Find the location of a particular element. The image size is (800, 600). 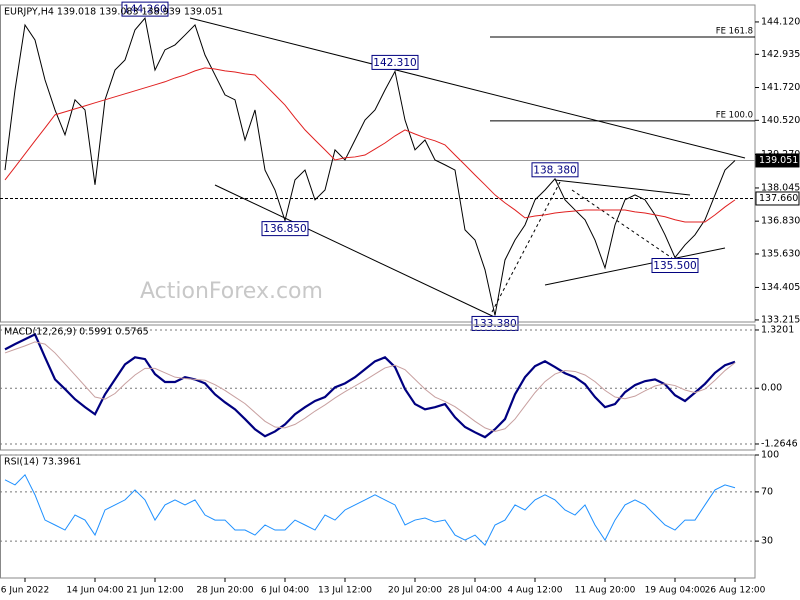

y-tick-label: 144.120 is located at coordinates (780, 21).